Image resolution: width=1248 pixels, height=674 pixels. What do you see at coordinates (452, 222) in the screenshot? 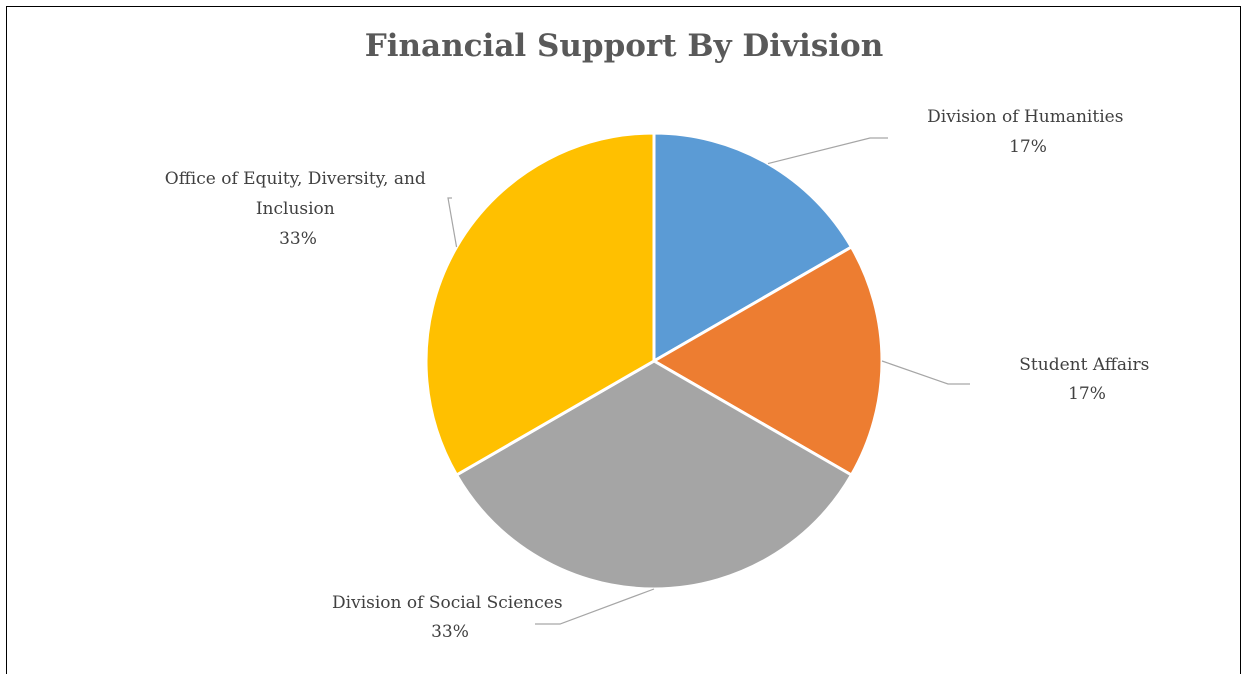
I see `leader-equity` at bounding box center [452, 222].